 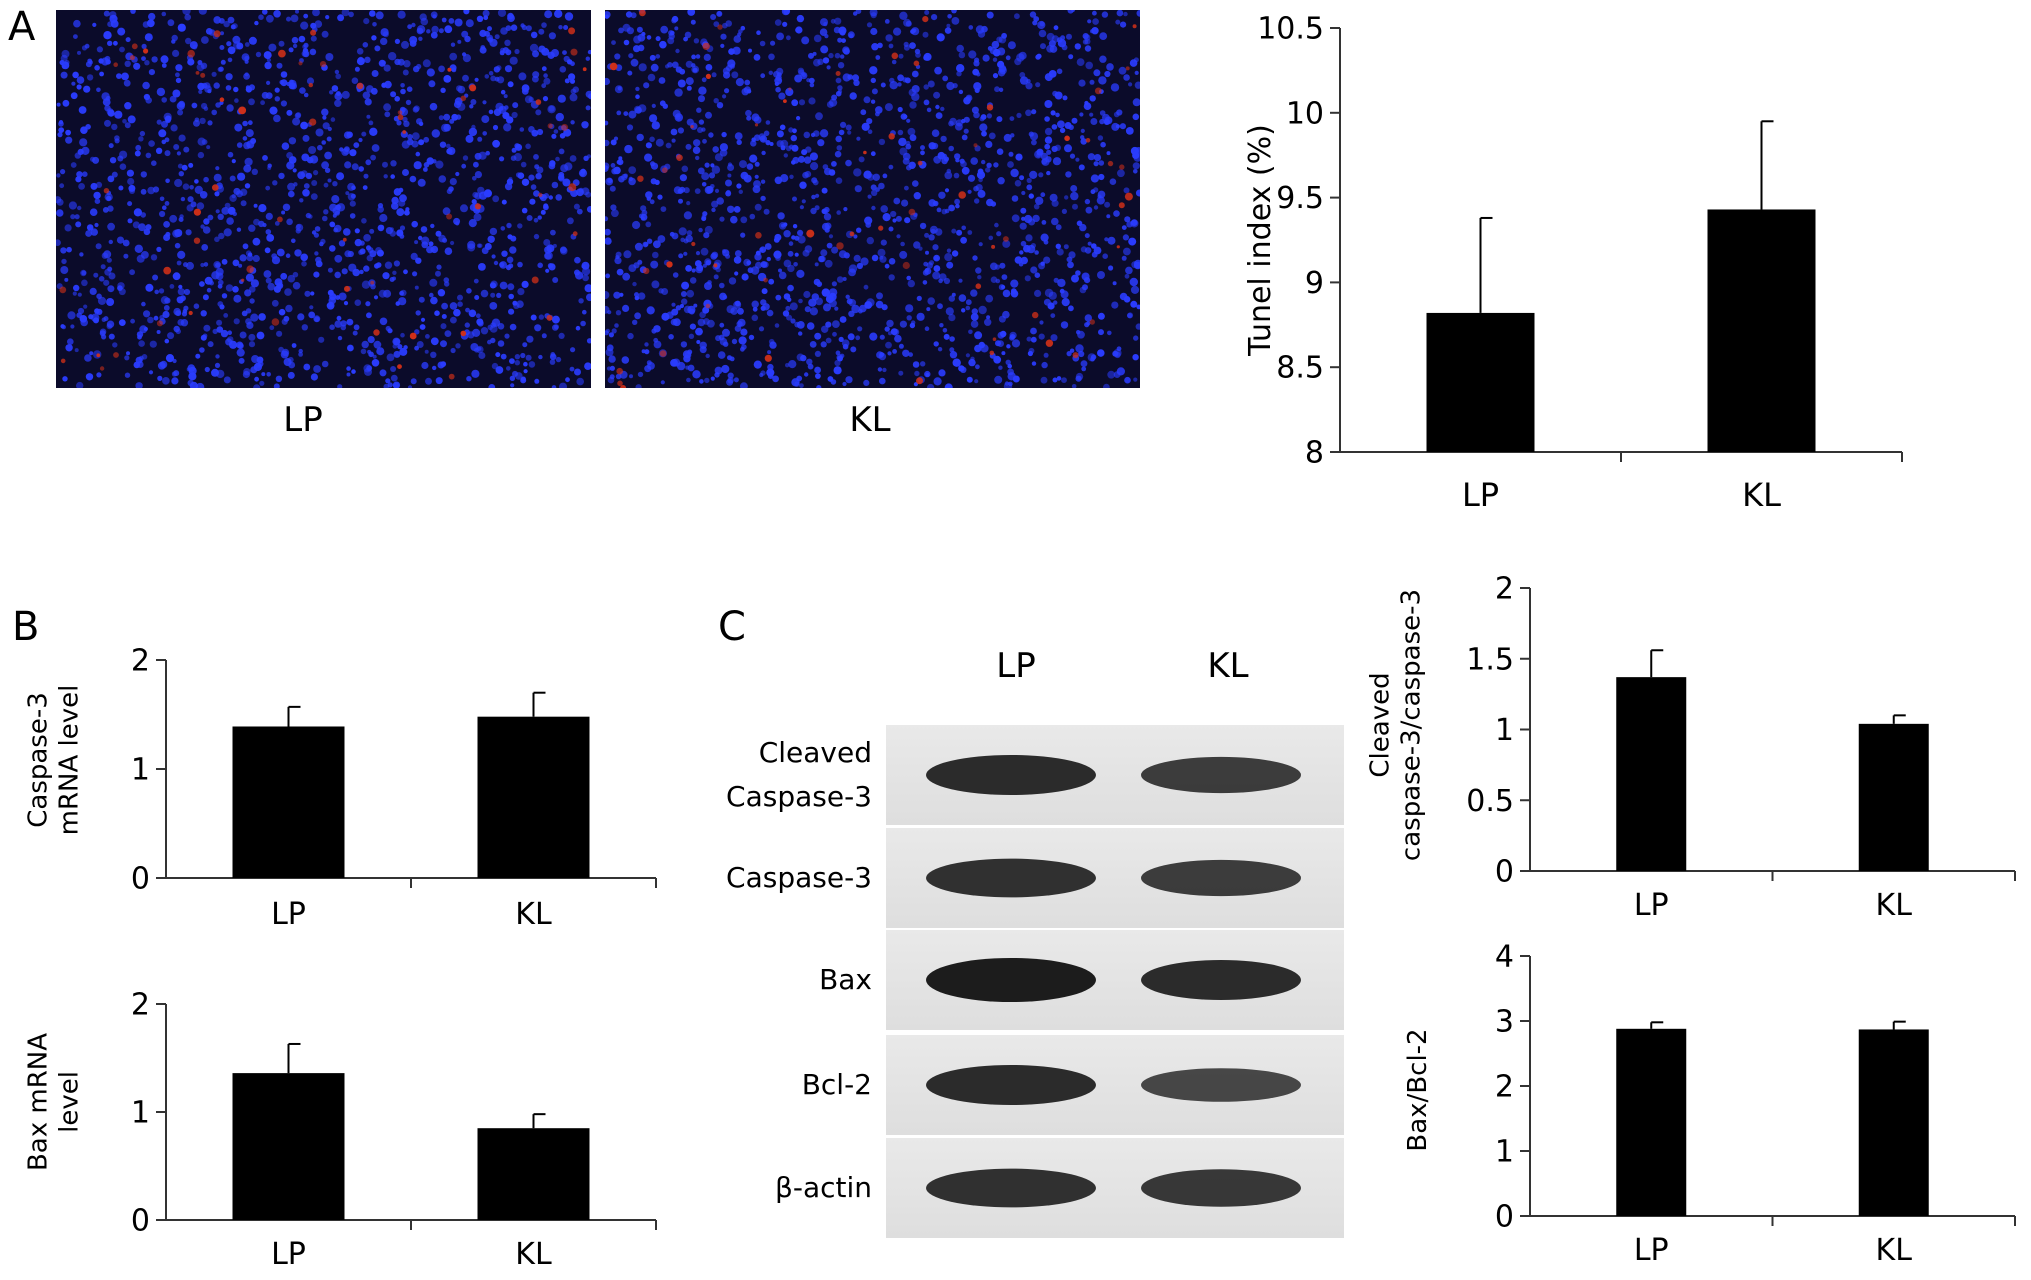 What do you see at coordinates (1504, 1022) in the screenshot?
I see `y-tick-label: 3` at bounding box center [1504, 1022].